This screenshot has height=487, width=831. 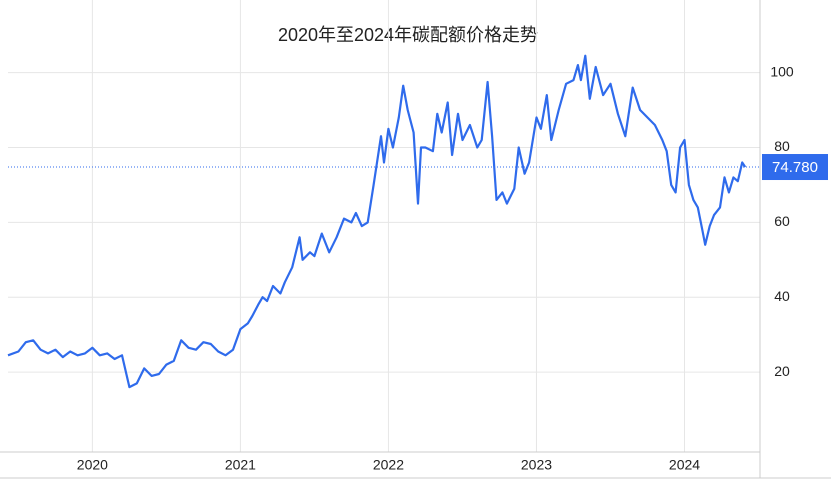 I want to click on y-tick-label: 40, so click(x=782, y=296).